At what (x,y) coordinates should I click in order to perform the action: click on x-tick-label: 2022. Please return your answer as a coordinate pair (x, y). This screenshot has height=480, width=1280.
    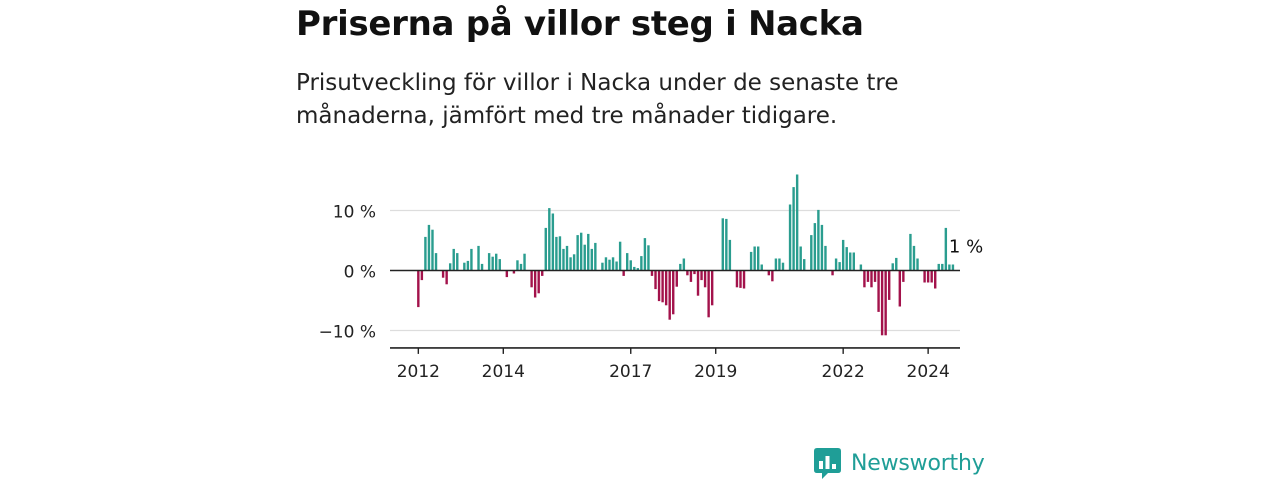
    Looking at the image, I should click on (843, 372).